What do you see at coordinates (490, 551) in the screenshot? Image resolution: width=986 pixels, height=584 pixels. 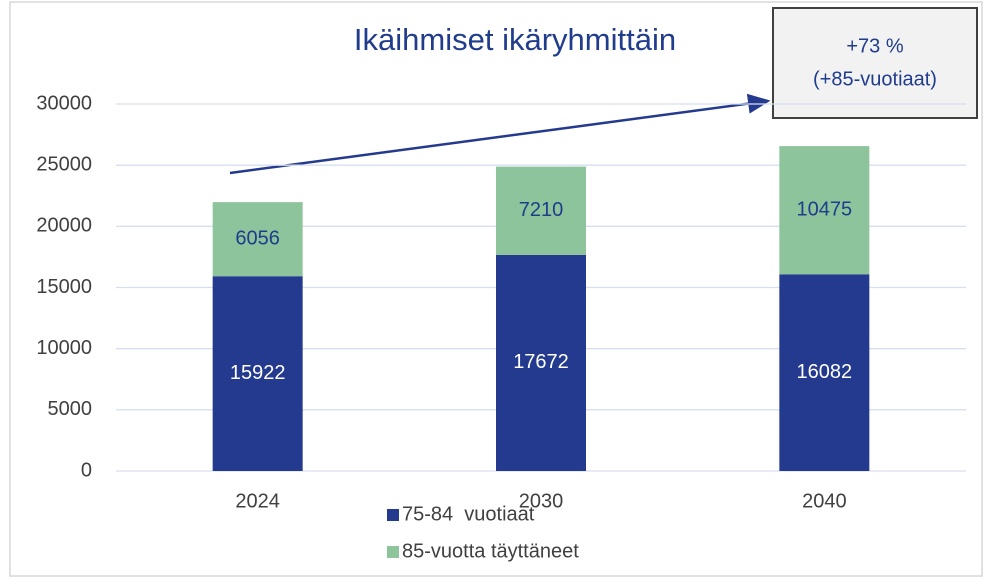 I see `legend-label: 85-vuotta täyttäneet` at bounding box center [490, 551].